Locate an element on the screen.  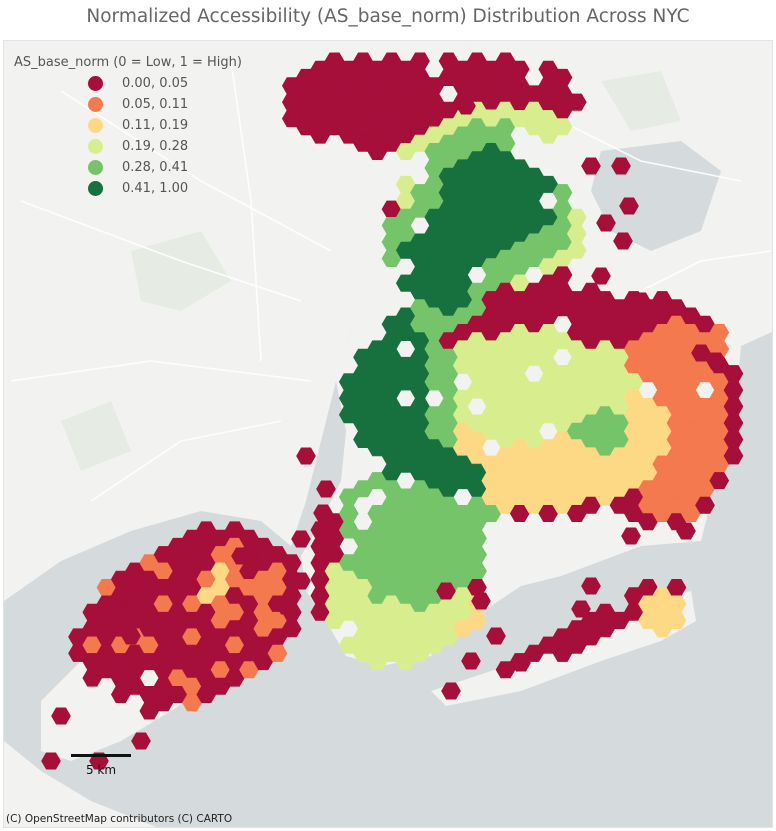
legend-label: 0.19, 0.28 is located at coordinates (155, 146).